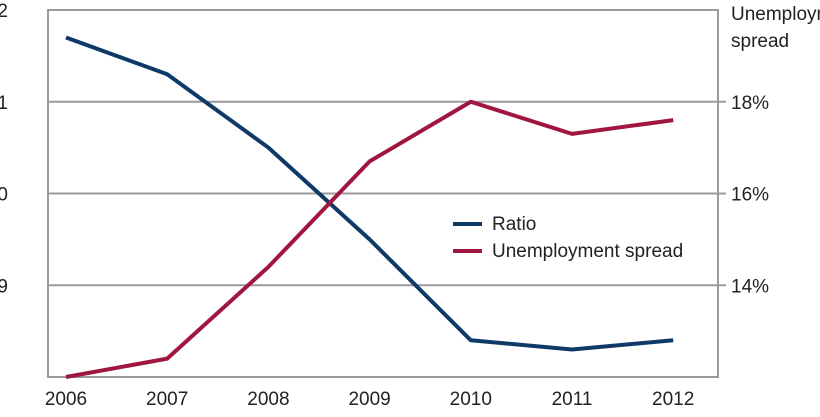  I want to click on legend-label-ratio: Ratio, so click(514, 224).